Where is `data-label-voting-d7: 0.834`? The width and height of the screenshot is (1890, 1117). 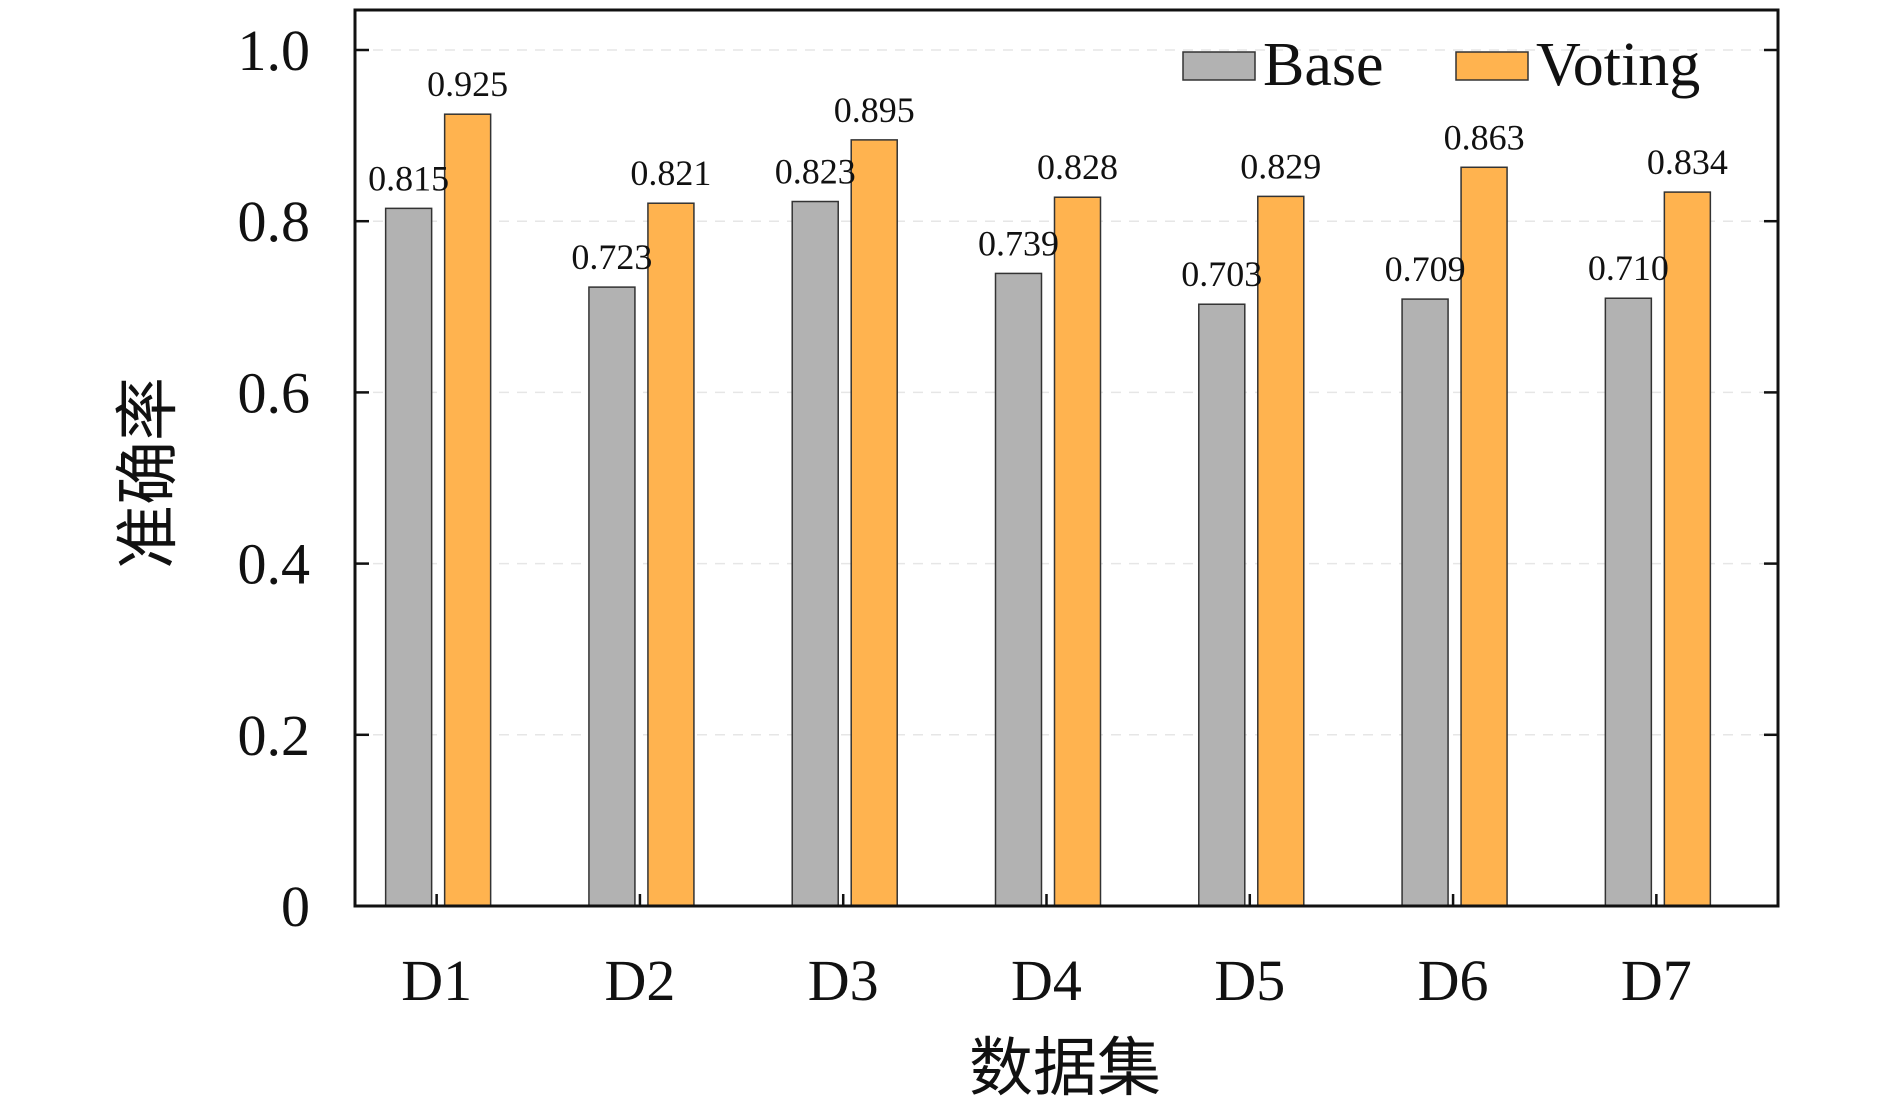
data-label-voting-d7: 0.834 is located at coordinates (1687, 162).